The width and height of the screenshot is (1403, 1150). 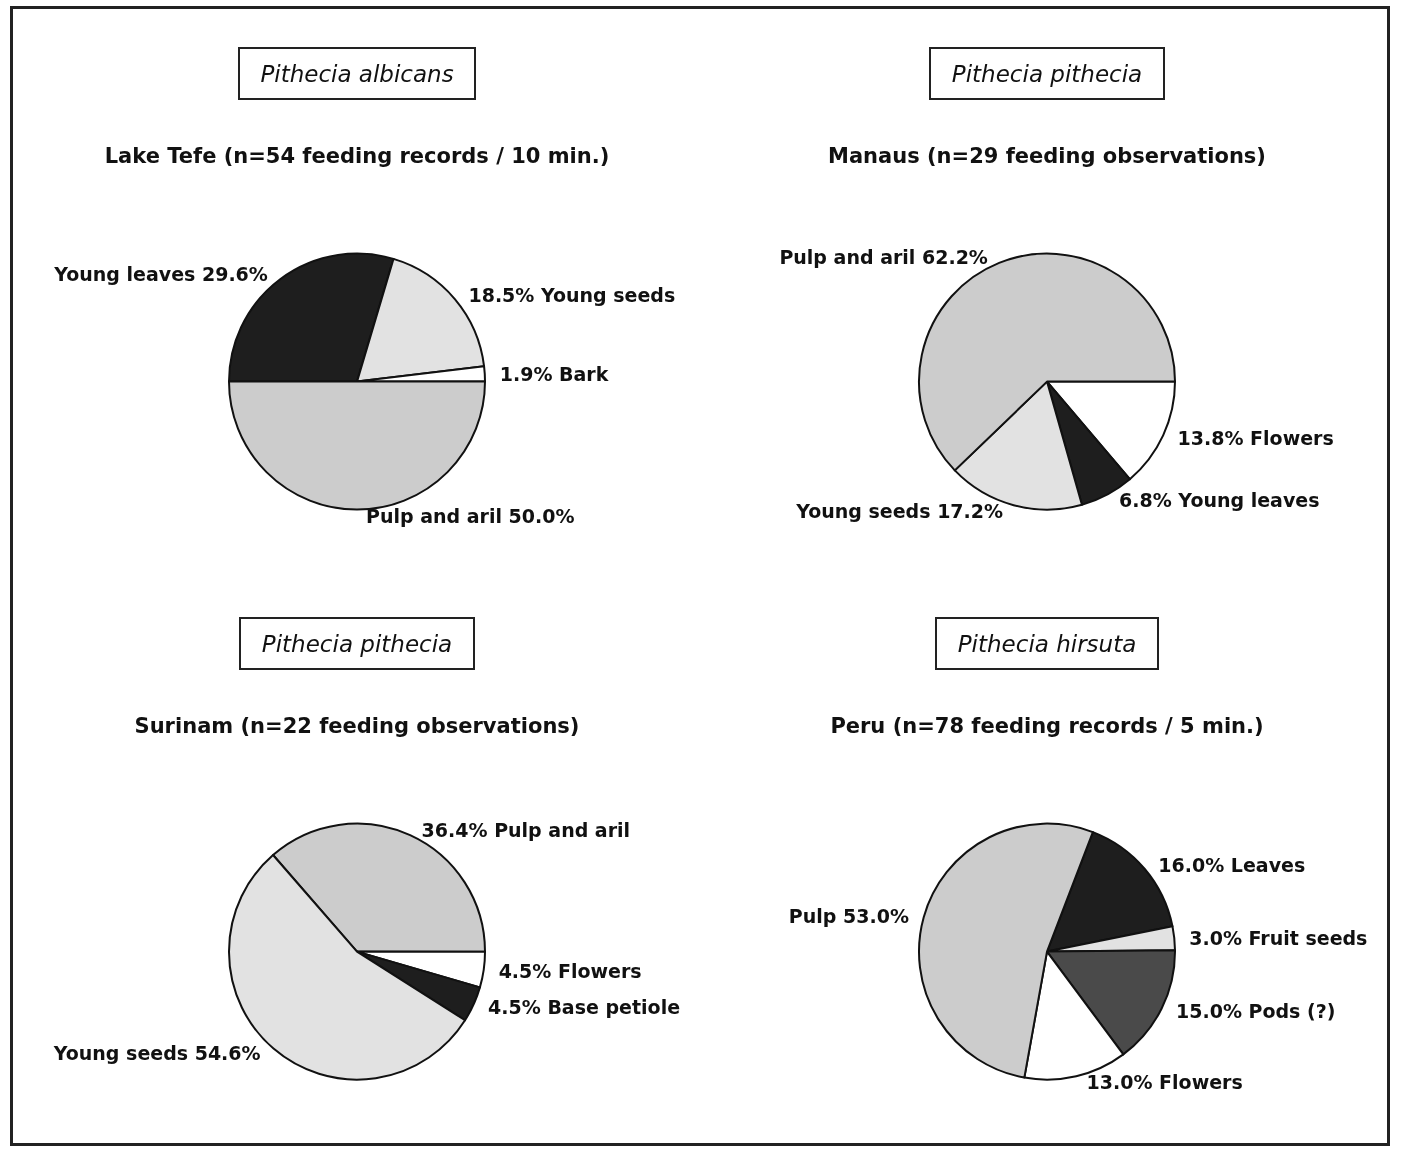 What do you see at coordinates (614, 1006) in the screenshot?
I see `slice-label: Base petiole` at bounding box center [614, 1006].